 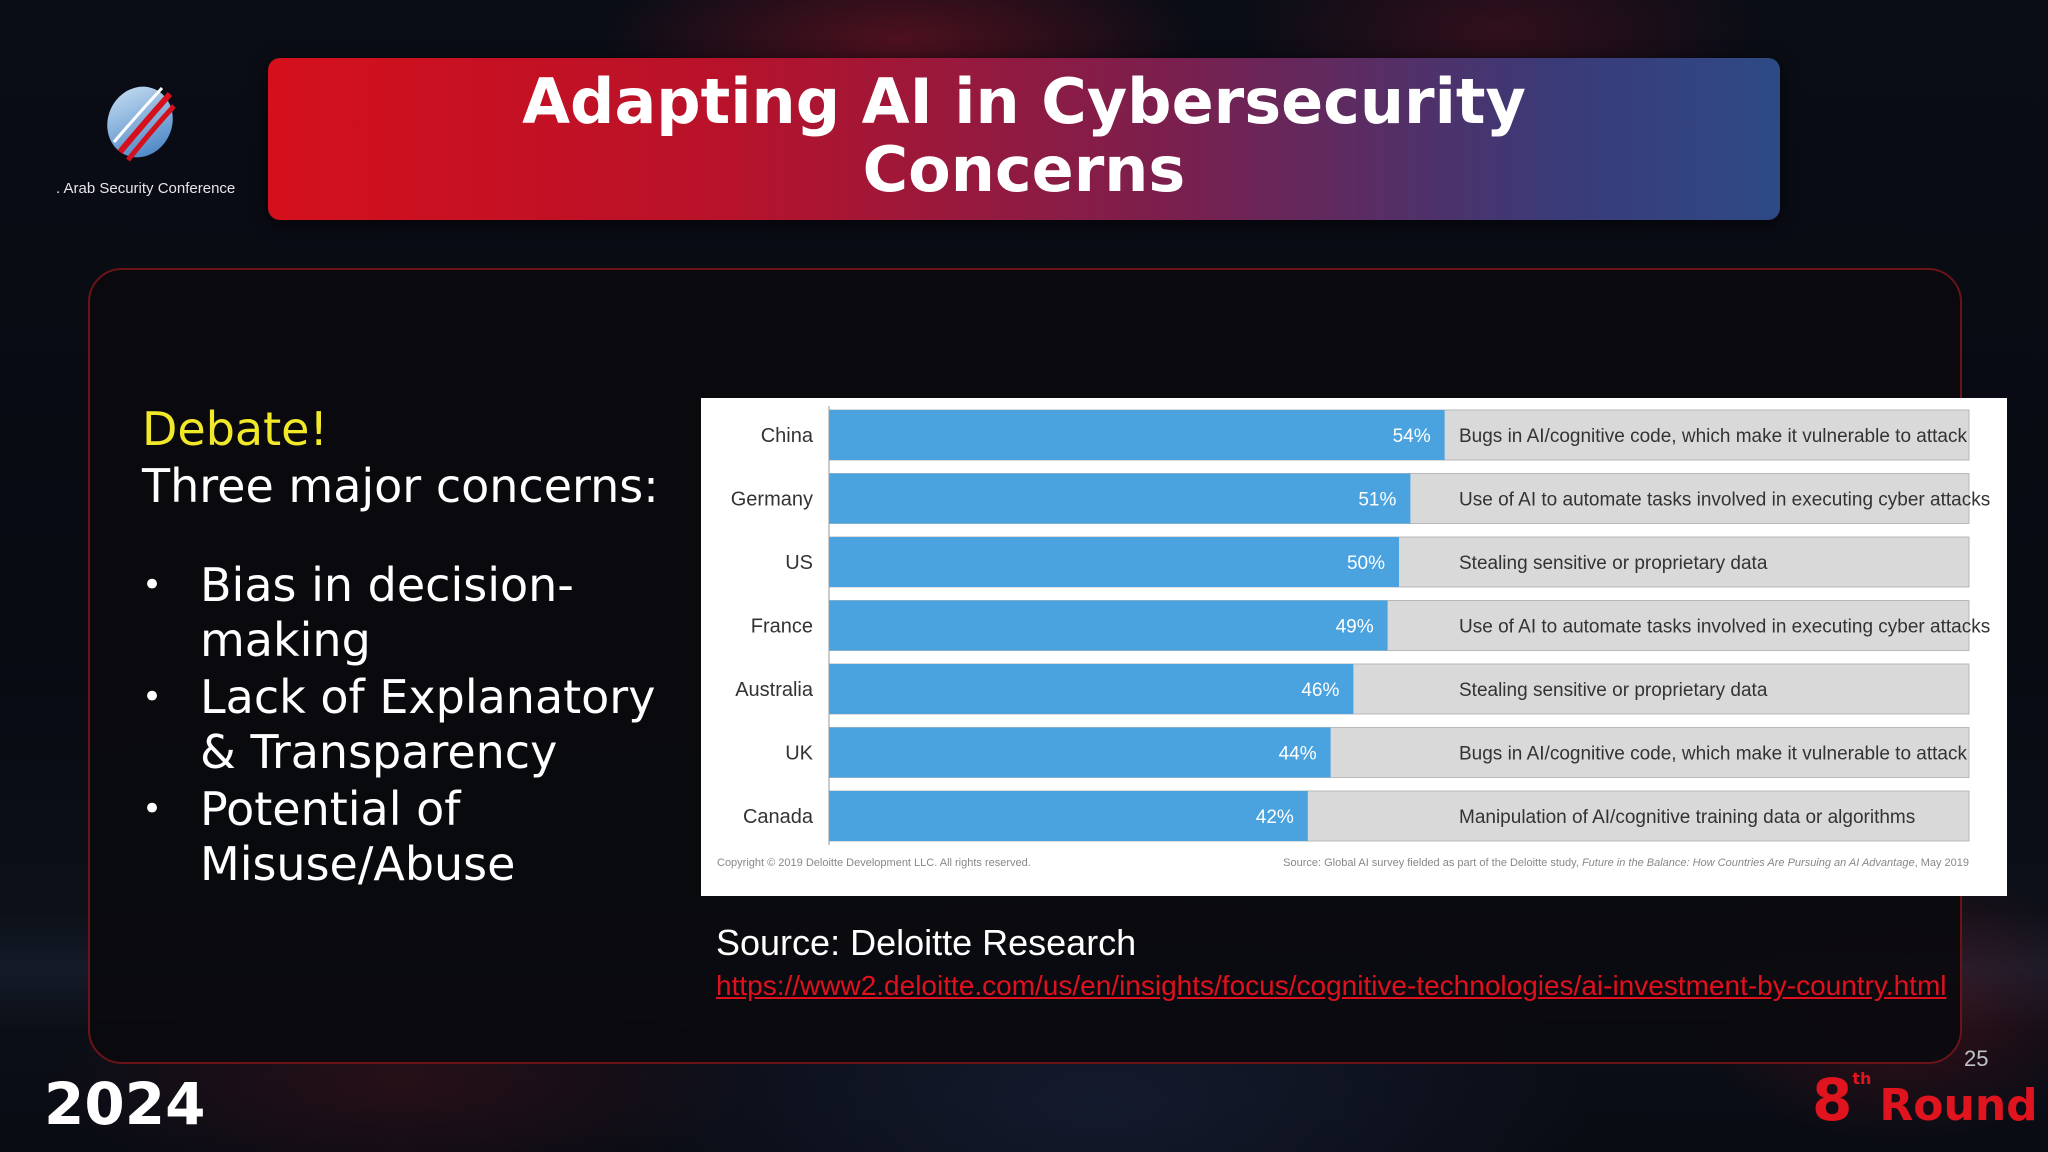 What do you see at coordinates (1832, 1100) in the screenshot?
I see `round-number: 8` at bounding box center [1832, 1100].